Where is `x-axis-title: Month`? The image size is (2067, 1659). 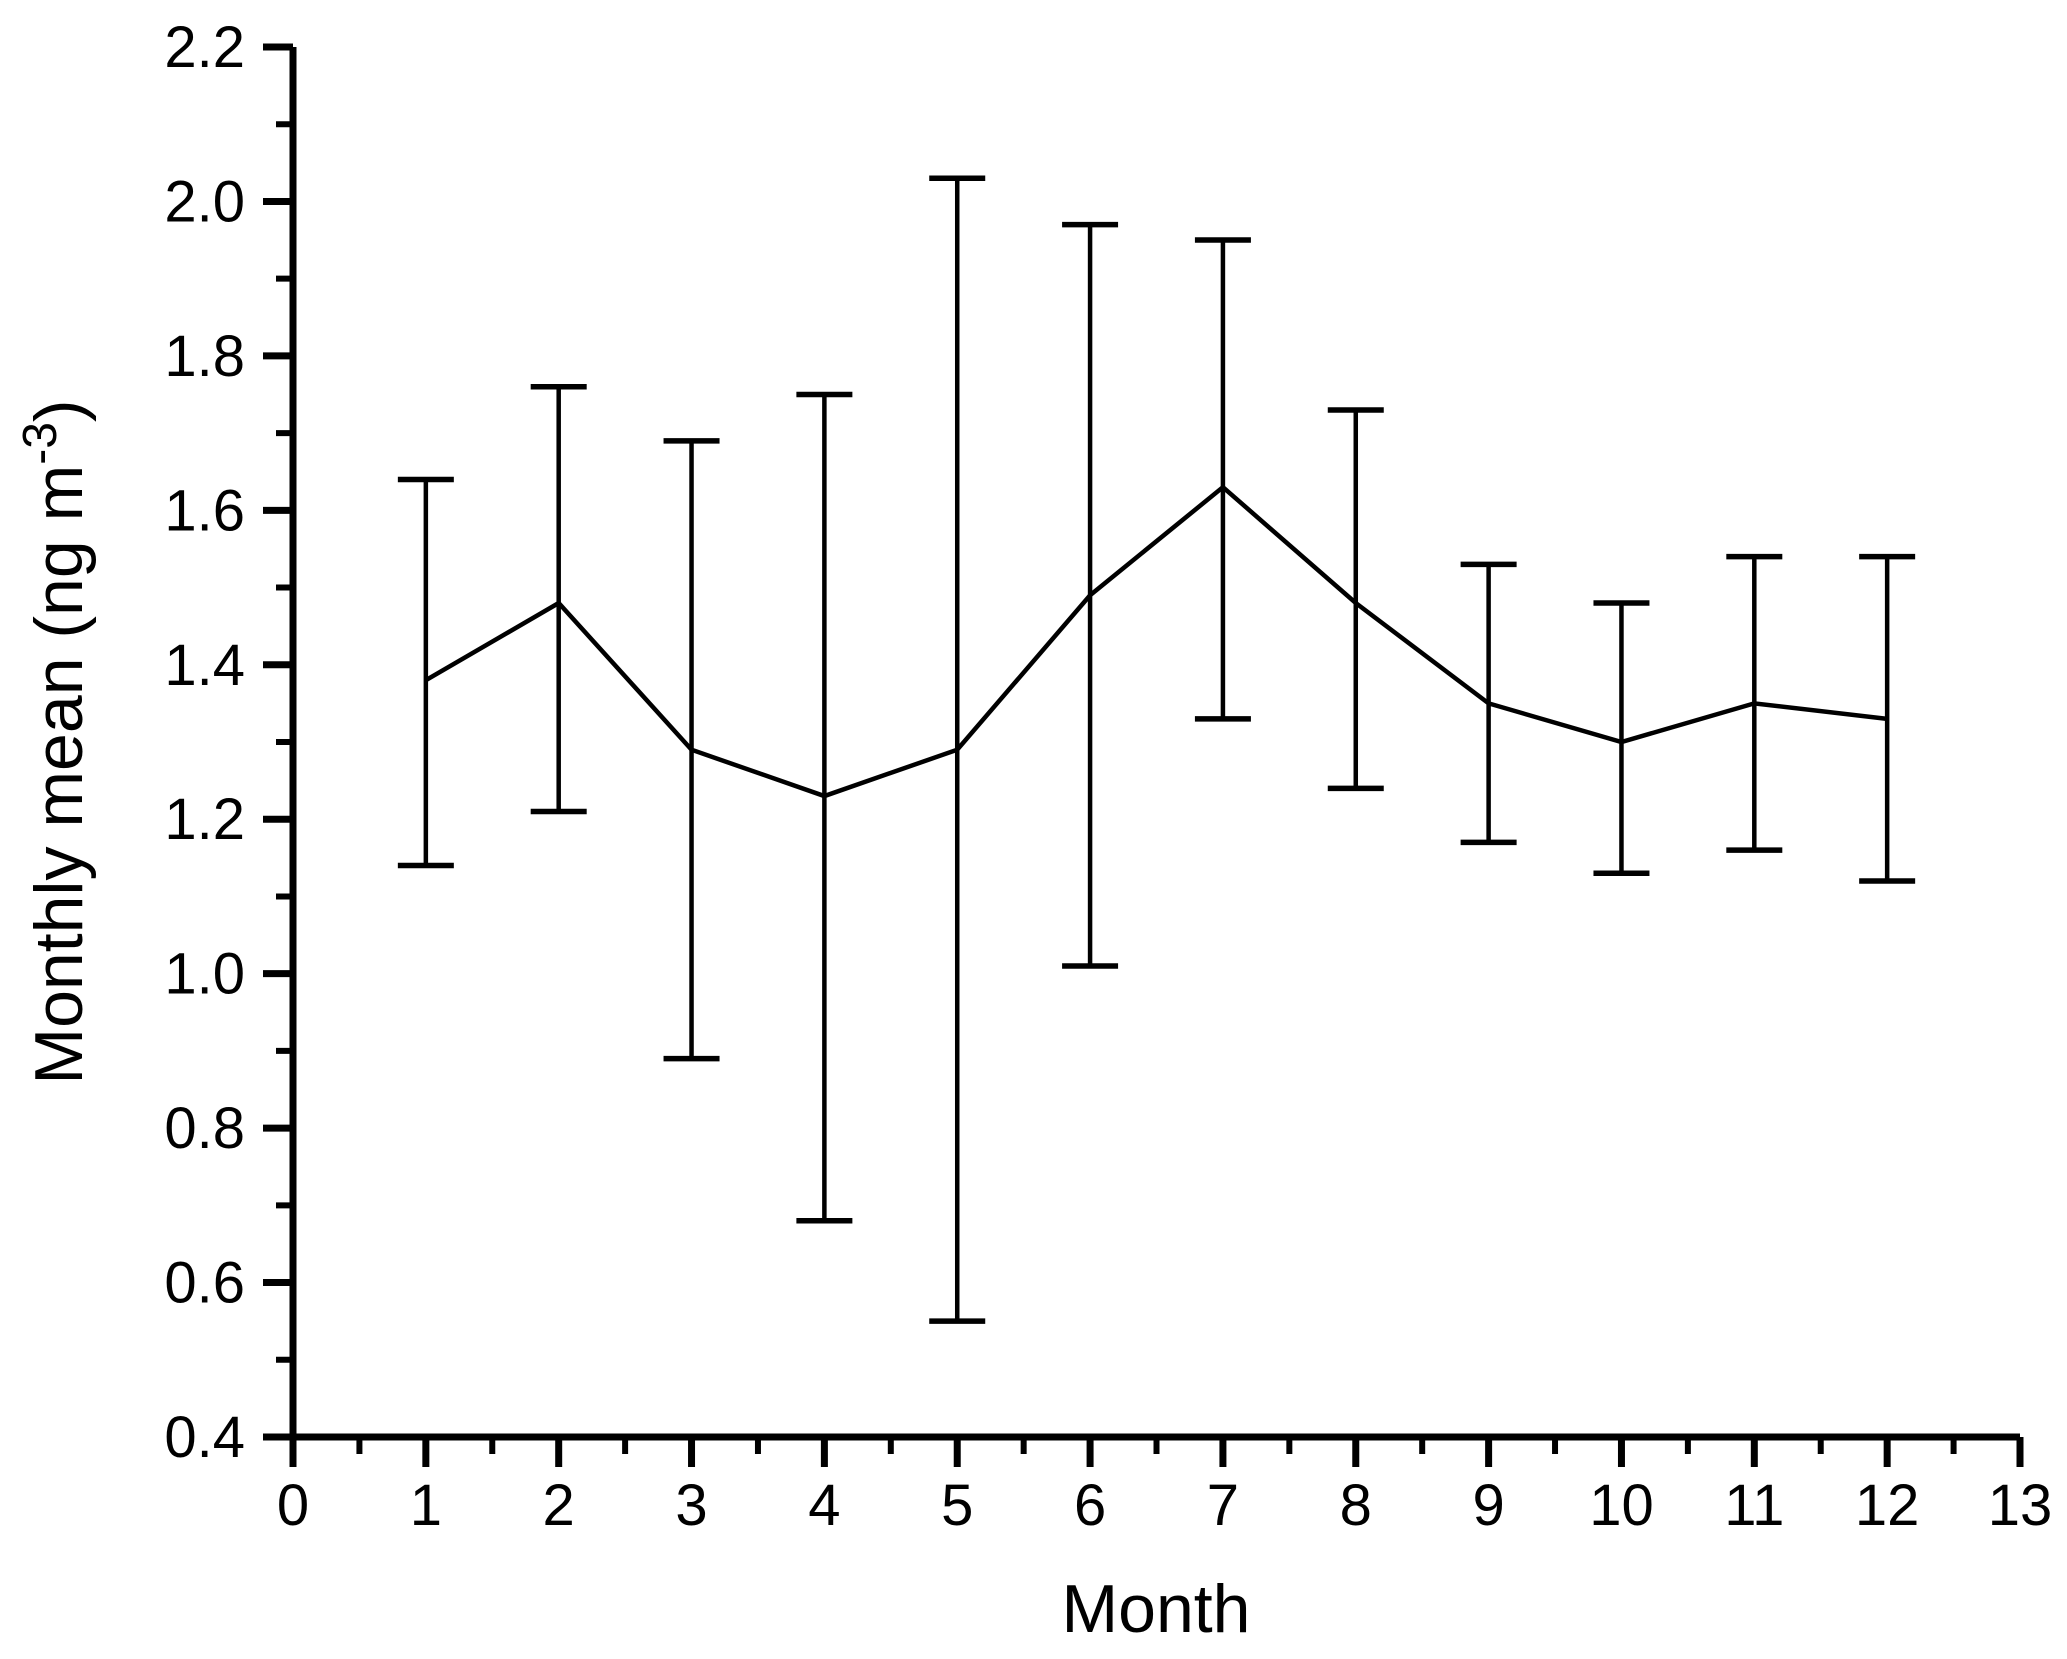
x-axis-title: Month is located at coordinates (1156, 1609).